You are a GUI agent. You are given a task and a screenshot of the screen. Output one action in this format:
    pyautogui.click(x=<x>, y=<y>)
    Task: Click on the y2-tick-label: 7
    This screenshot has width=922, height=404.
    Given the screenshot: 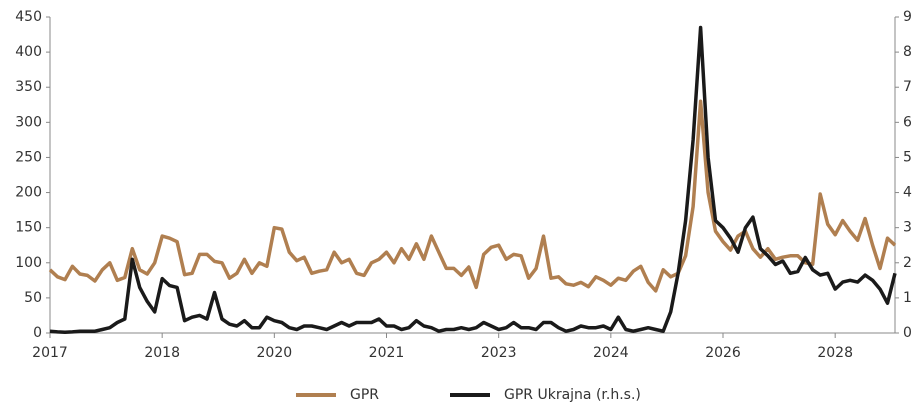 What is the action you would take?
    pyautogui.click(x=907, y=87)
    